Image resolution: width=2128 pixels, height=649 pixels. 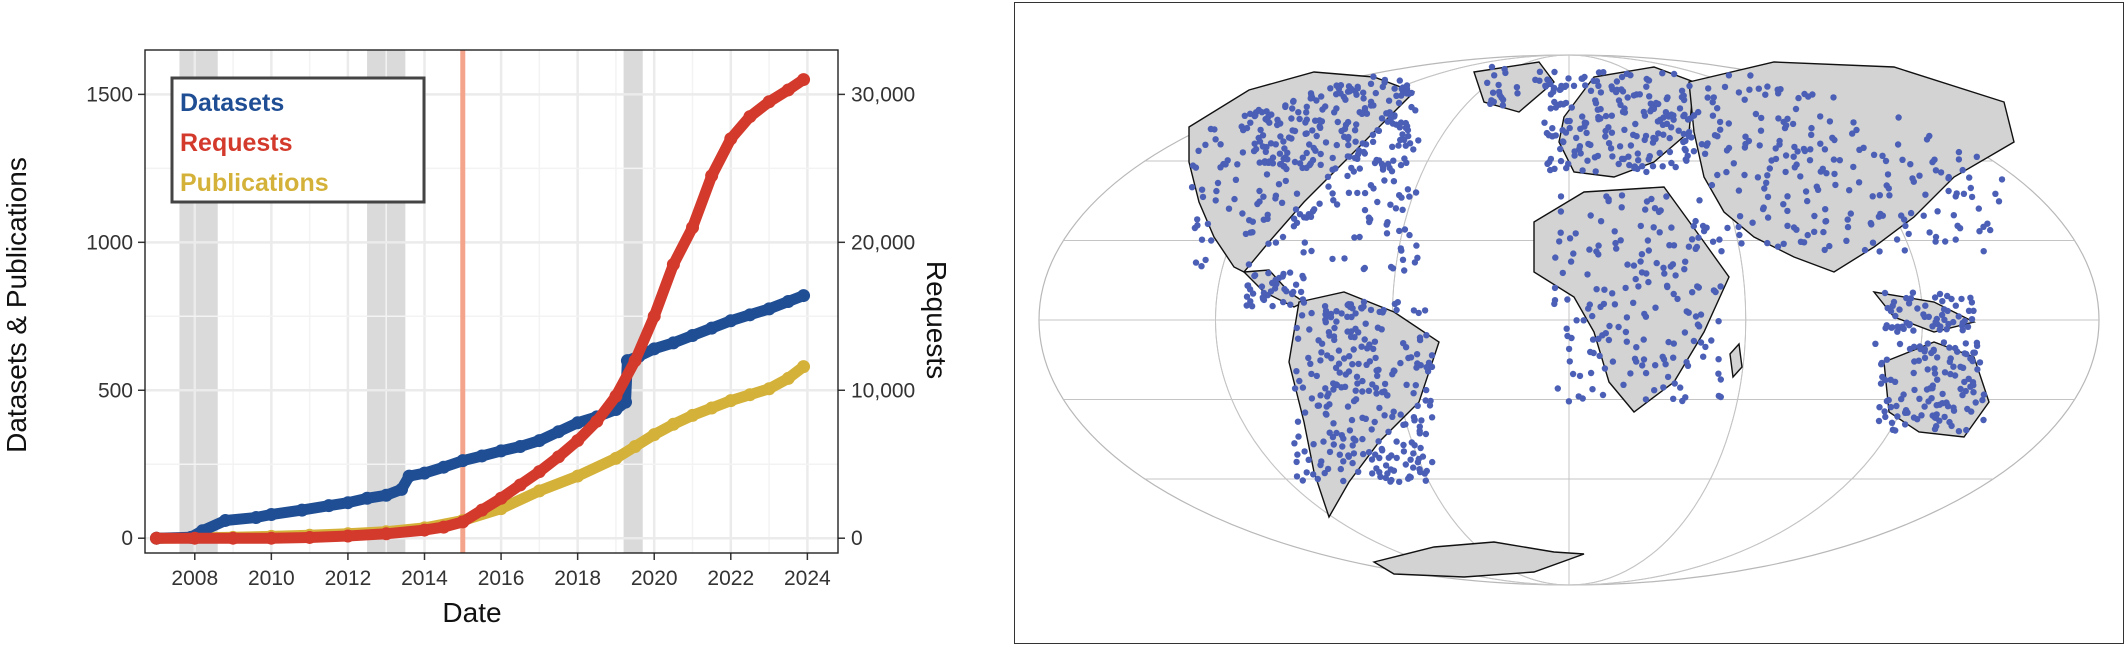 I want to click on x-tick-label: 2008, so click(x=194, y=578).